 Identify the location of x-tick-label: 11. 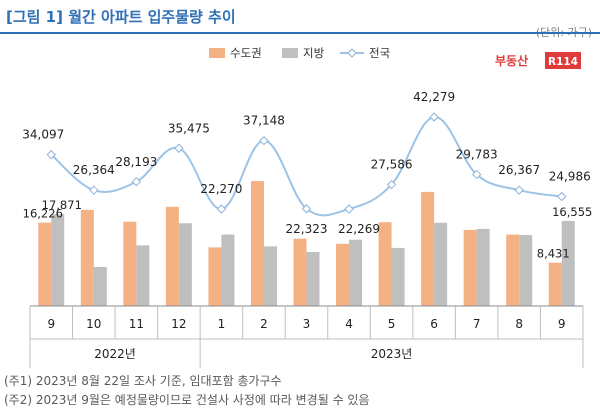
(136, 324).